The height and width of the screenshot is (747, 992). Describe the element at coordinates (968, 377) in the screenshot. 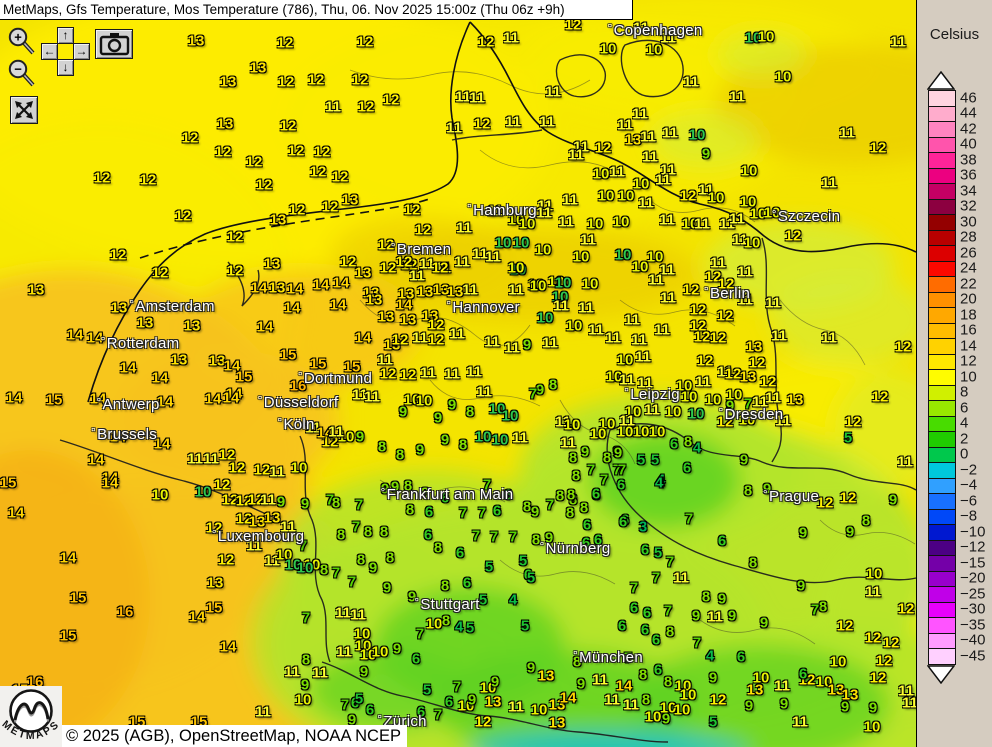

I see `legend-tick-label: 10` at that location.